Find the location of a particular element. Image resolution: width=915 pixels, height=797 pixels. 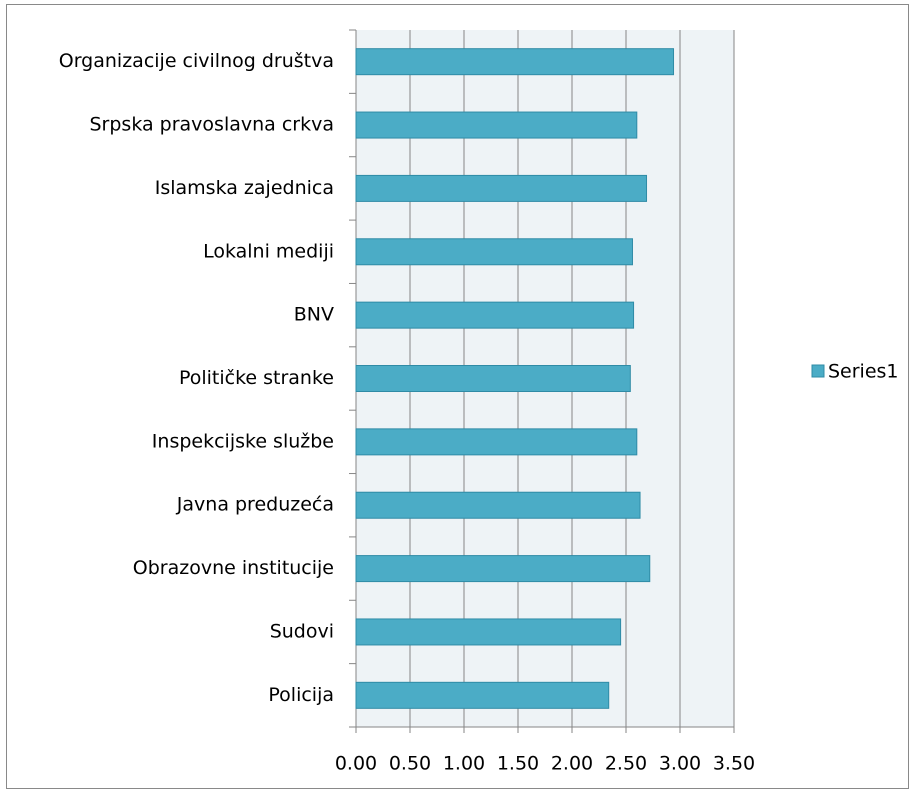

y-tick-label: Obrazovne institucije is located at coordinates (233, 568).